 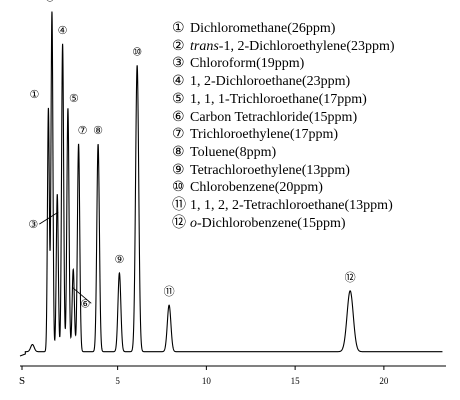 What do you see at coordinates (178, 46) in the screenshot?
I see `legend-marker: ②` at bounding box center [178, 46].